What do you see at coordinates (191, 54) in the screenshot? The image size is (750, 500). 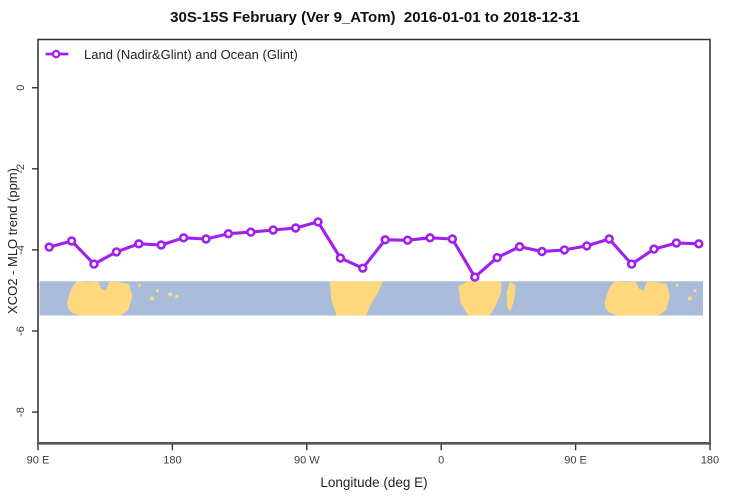 I see `legend-series-label: Land (Nadir&Glint) and Ocean (Glint)` at bounding box center [191, 54].